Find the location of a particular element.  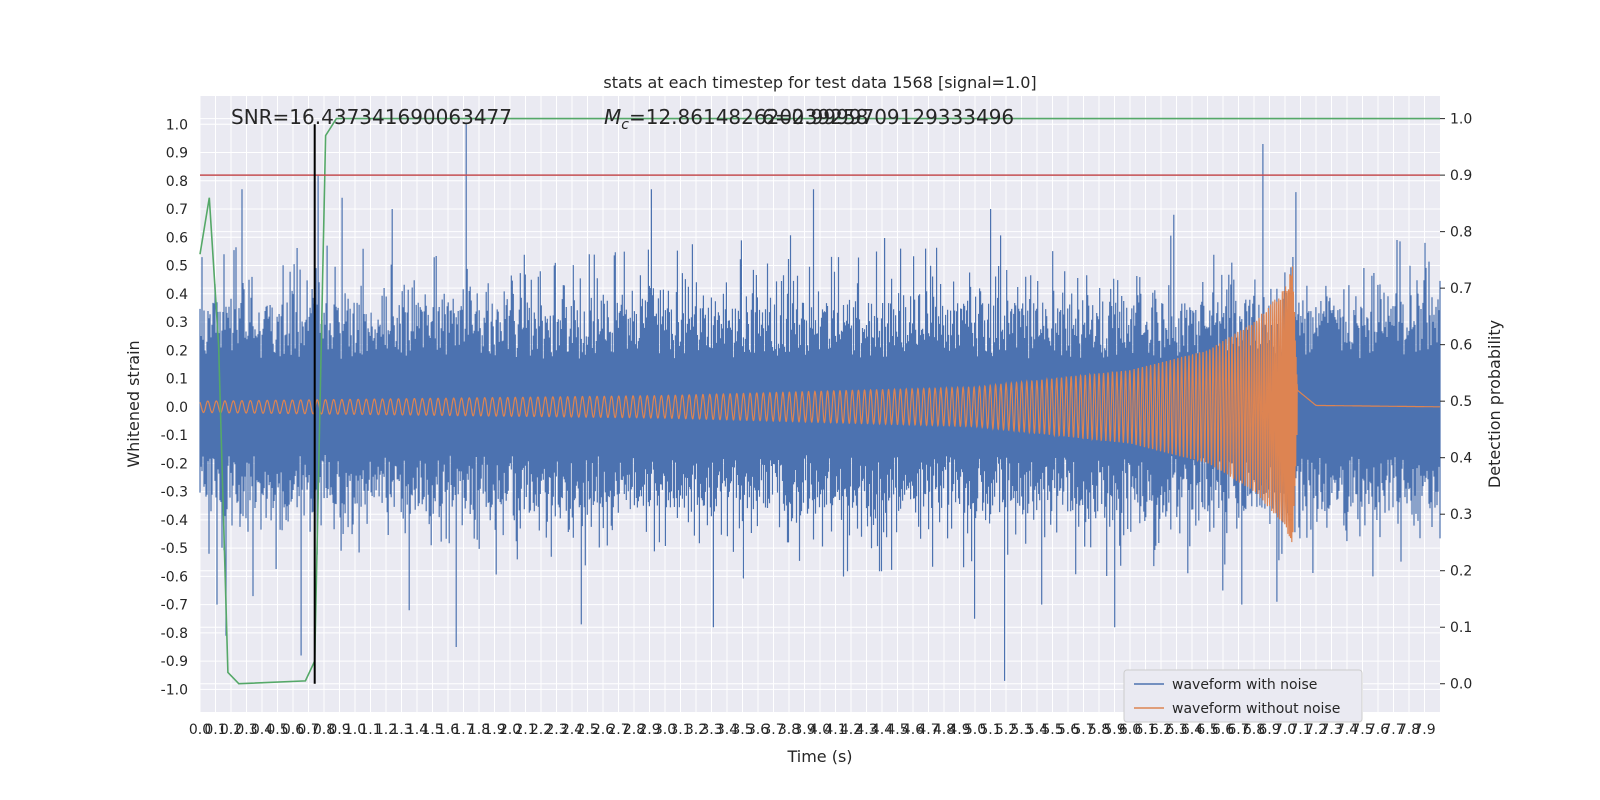

x-tick-label: 3.7 is located at coordinates (773, 730).